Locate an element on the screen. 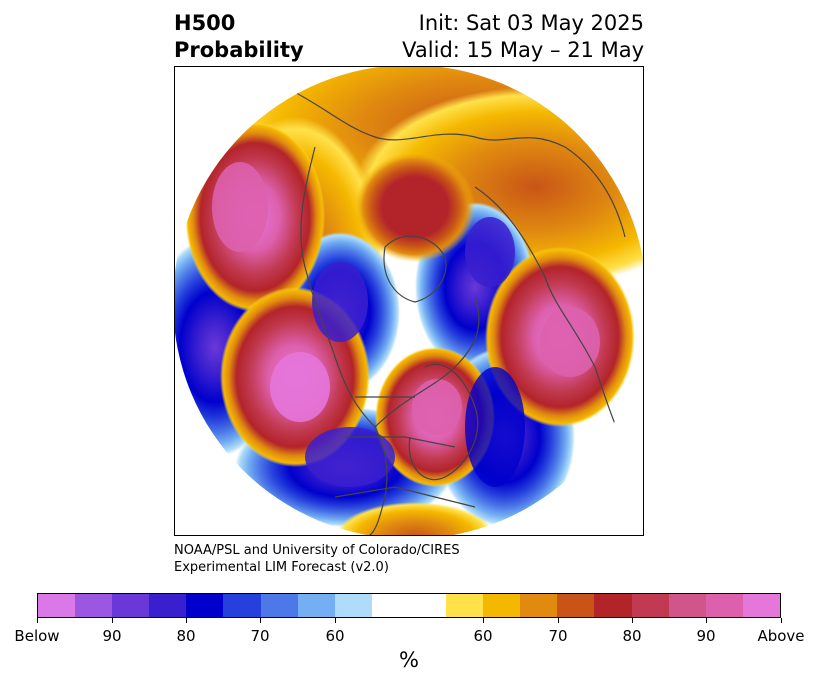 The width and height of the screenshot is (819, 686). title-left: H500 Probability is located at coordinates (239, 37).